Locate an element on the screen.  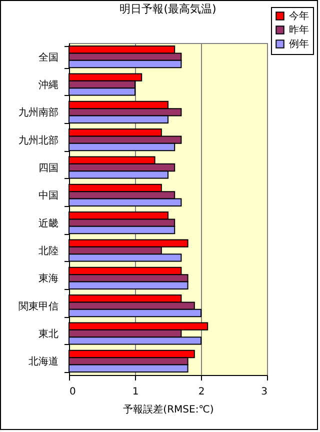
y-tick-label: 北海道 is located at coordinates (43, 362).